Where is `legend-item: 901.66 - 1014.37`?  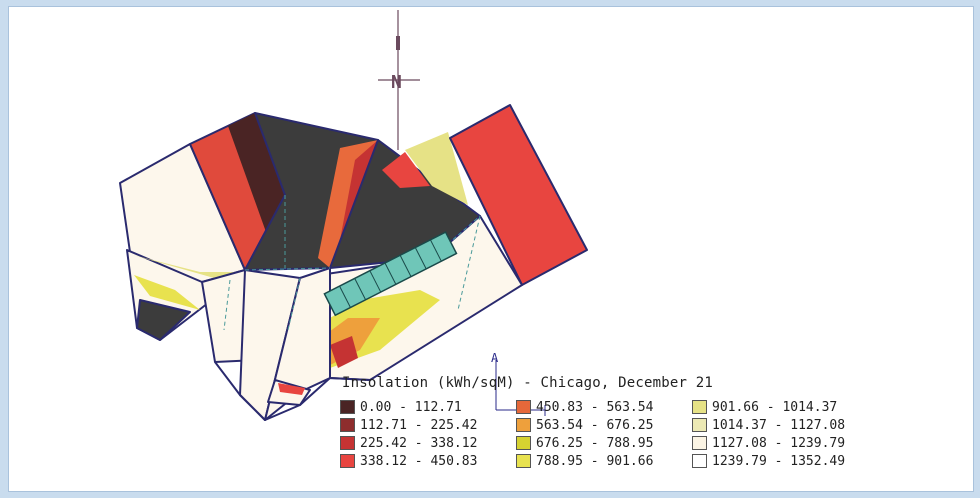
legend-item: 901.66 - 1014.37 is located at coordinates (782, 407).